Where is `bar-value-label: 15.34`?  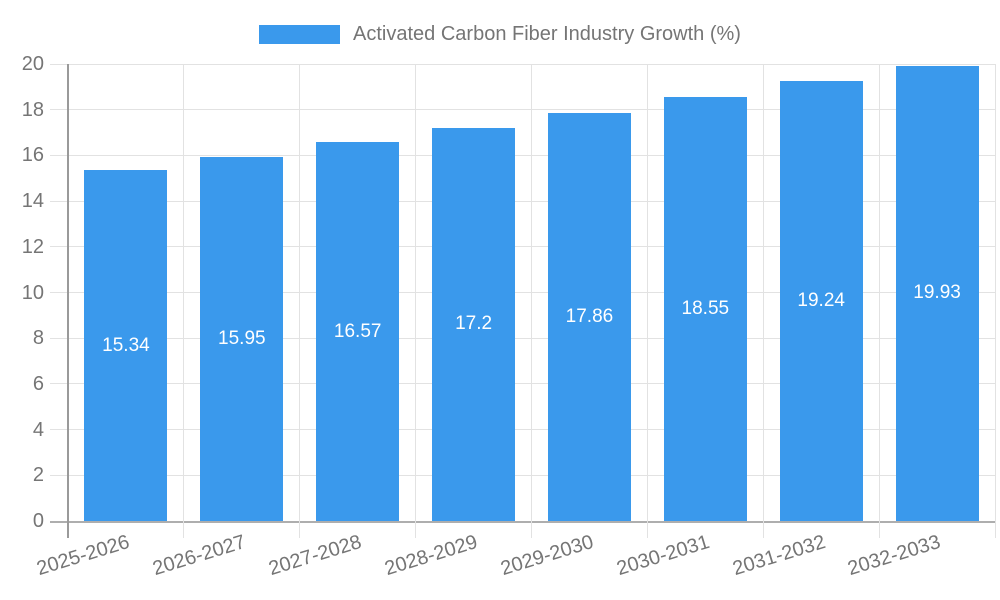 bar-value-label: 15.34 is located at coordinates (126, 345).